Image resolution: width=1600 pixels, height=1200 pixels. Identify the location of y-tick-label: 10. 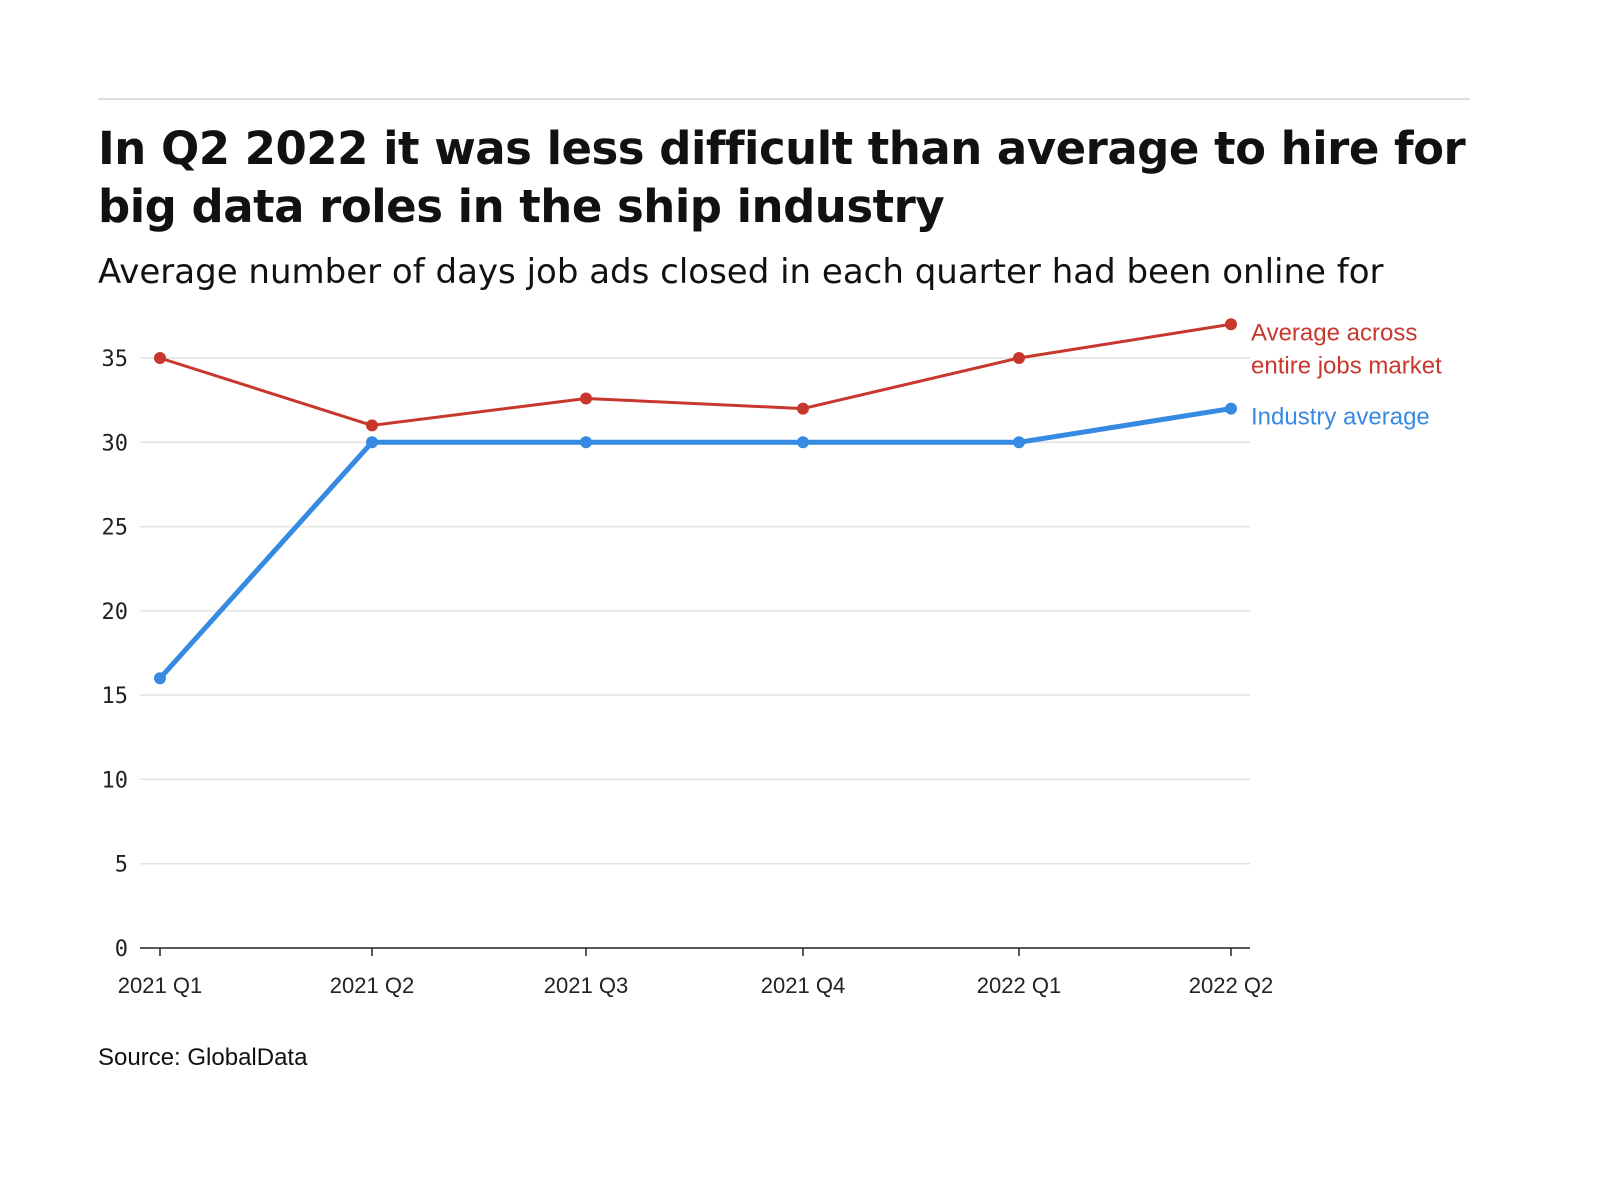
(115, 780).